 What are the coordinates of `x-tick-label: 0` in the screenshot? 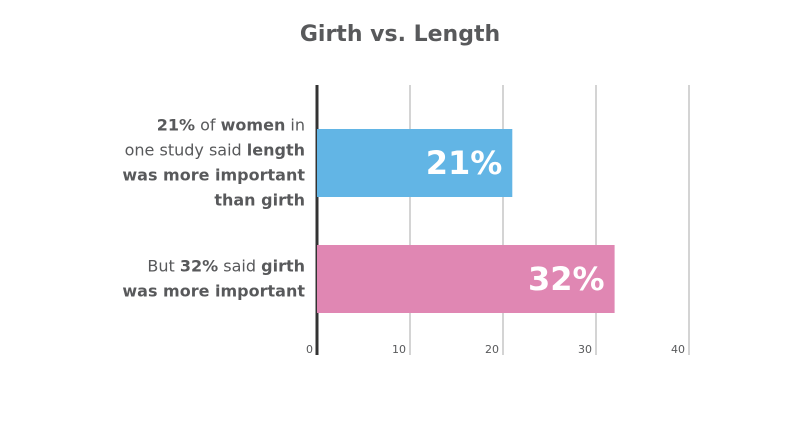 It's located at (309, 349).